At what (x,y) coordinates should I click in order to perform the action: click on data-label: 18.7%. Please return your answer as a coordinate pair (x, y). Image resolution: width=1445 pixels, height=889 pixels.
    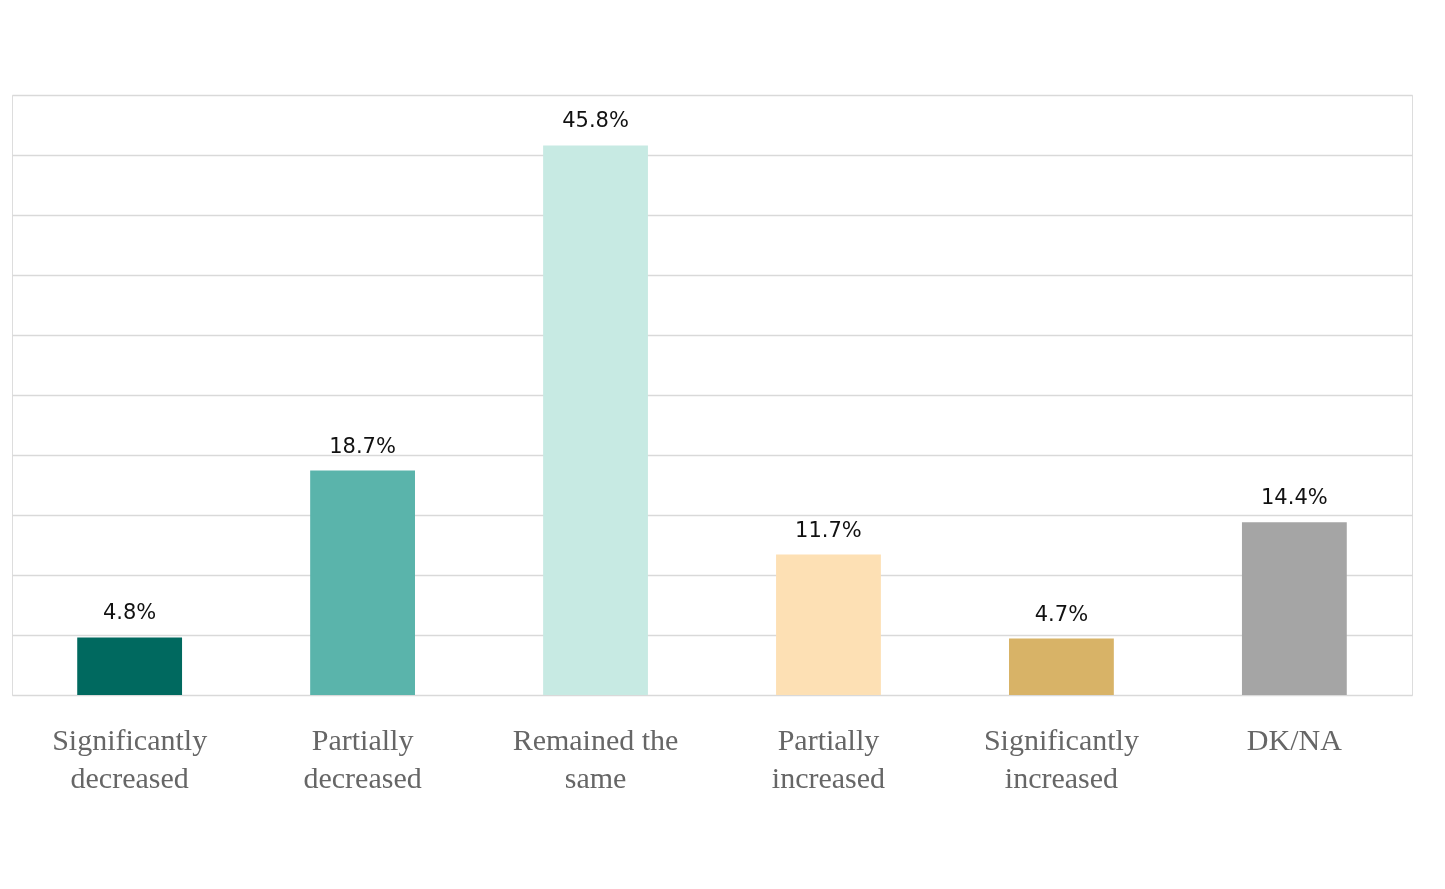
    Looking at the image, I should click on (362, 445).